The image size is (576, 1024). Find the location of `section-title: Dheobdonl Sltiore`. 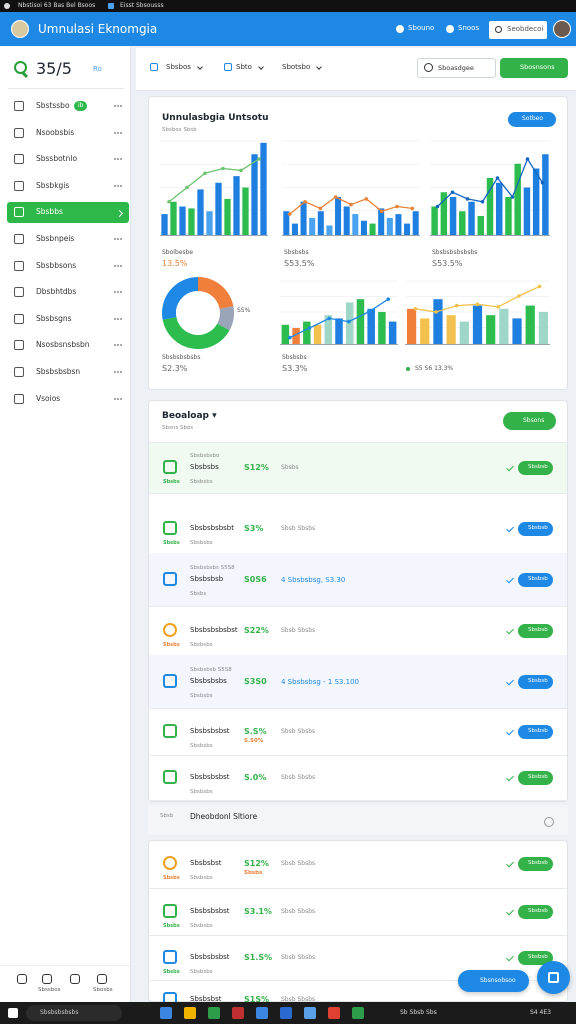

section-title: Dheobdonl Sltiore is located at coordinates (224, 816).